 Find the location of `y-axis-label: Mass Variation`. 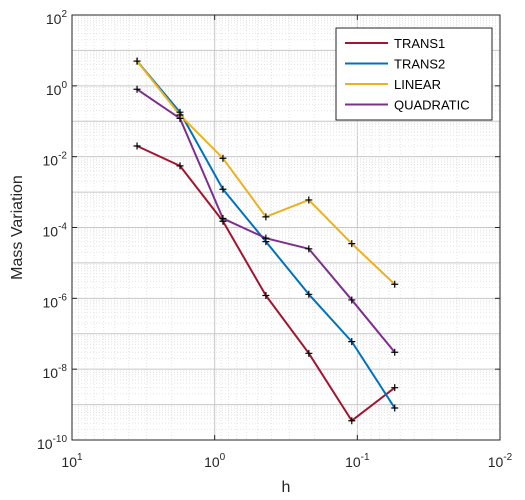

y-axis-label: Mass Variation is located at coordinates (17, 227).